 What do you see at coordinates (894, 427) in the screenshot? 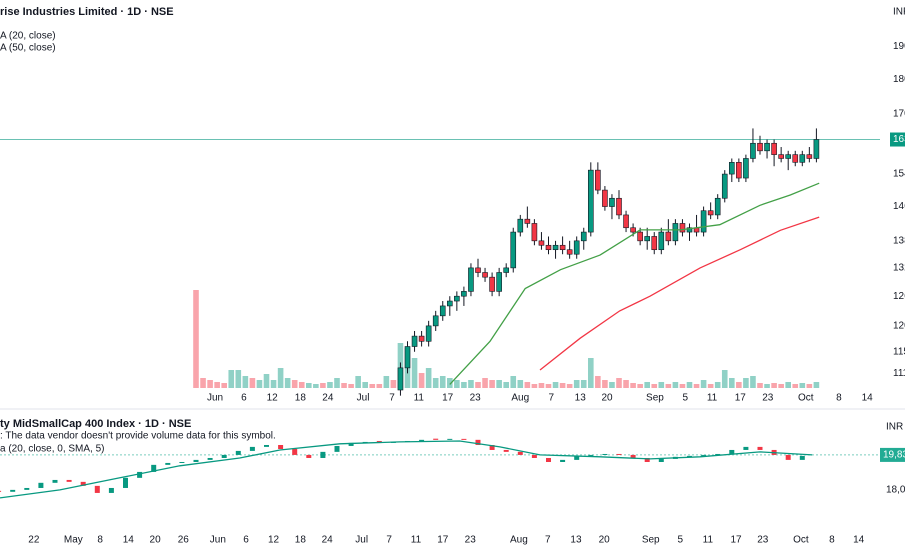
I see `currency: INR` at bounding box center [894, 427].